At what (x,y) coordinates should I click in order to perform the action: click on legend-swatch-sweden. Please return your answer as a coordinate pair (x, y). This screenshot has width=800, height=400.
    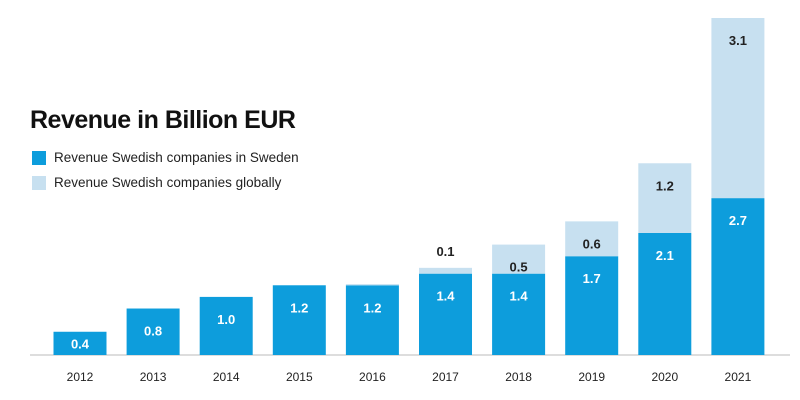
    Looking at the image, I should click on (39, 157).